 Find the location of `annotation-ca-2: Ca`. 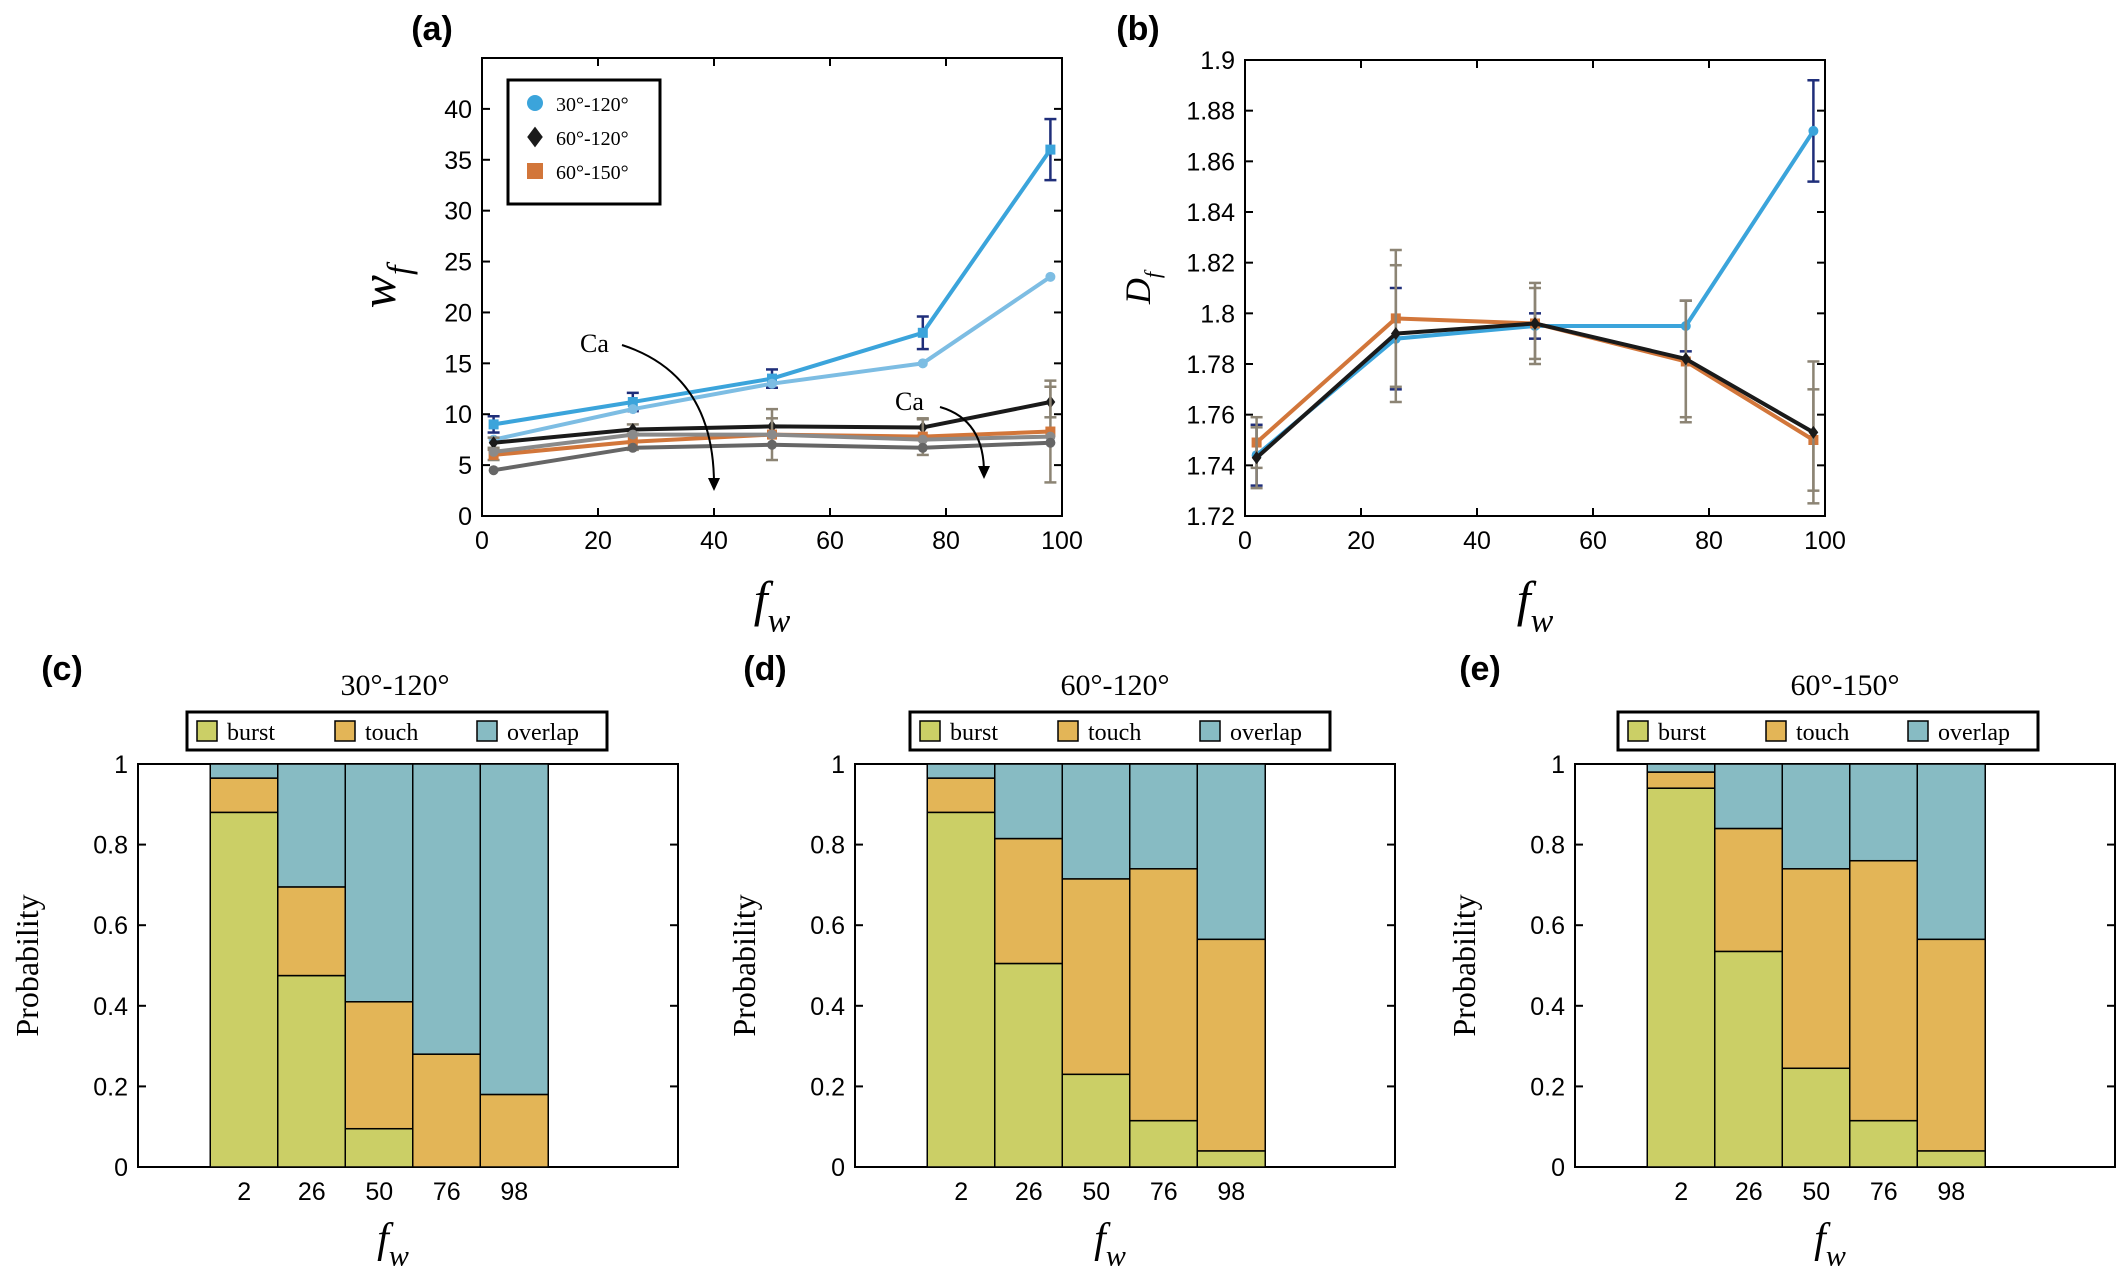

annotation-ca-2: Ca is located at coordinates (909, 401).